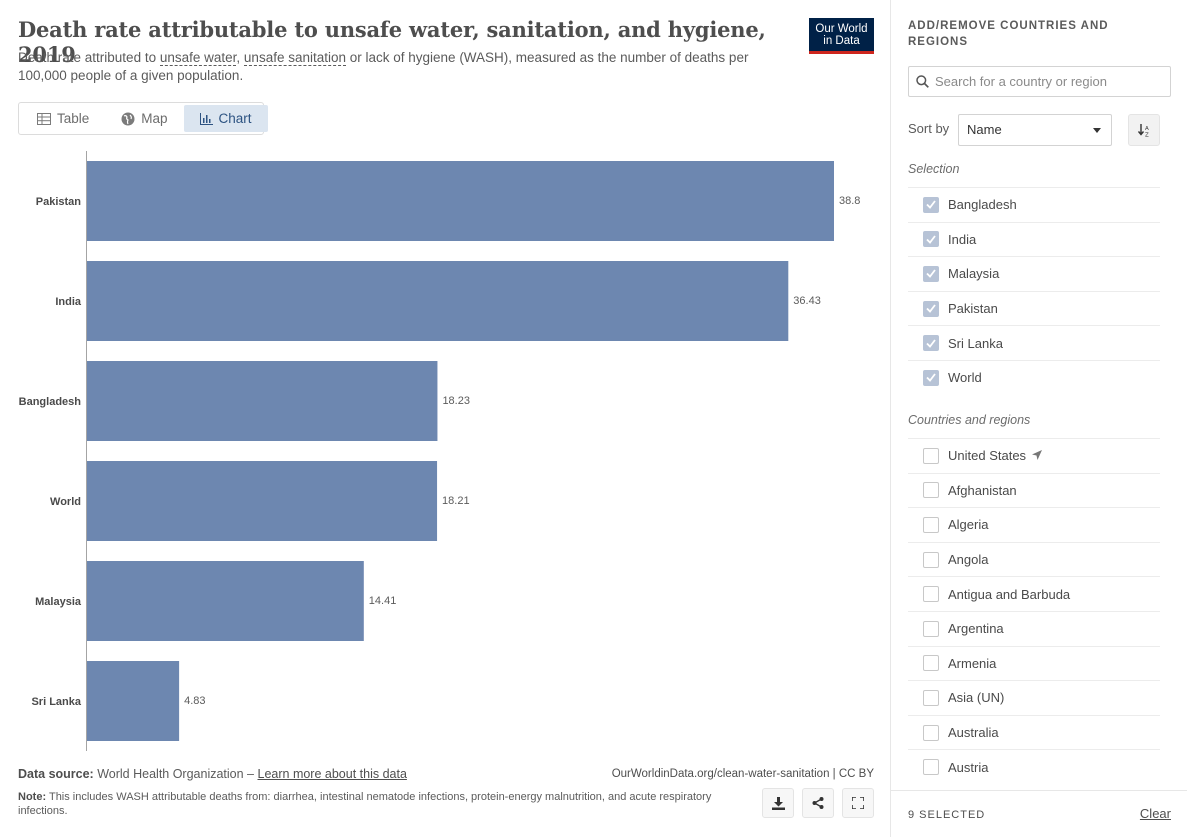 This screenshot has height=837, width=1187. What do you see at coordinates (332, 774) in the screenshot?
I see `learn-more-link: Learn more about this data` at bounding box center [332, 774].